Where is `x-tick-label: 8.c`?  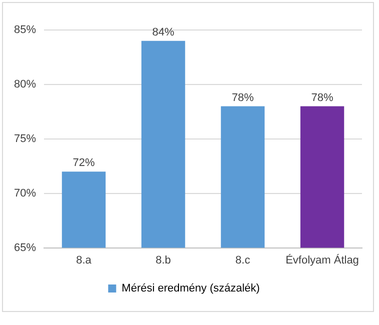 x-tick-label: 8.c is located at coordinates (243, 260).